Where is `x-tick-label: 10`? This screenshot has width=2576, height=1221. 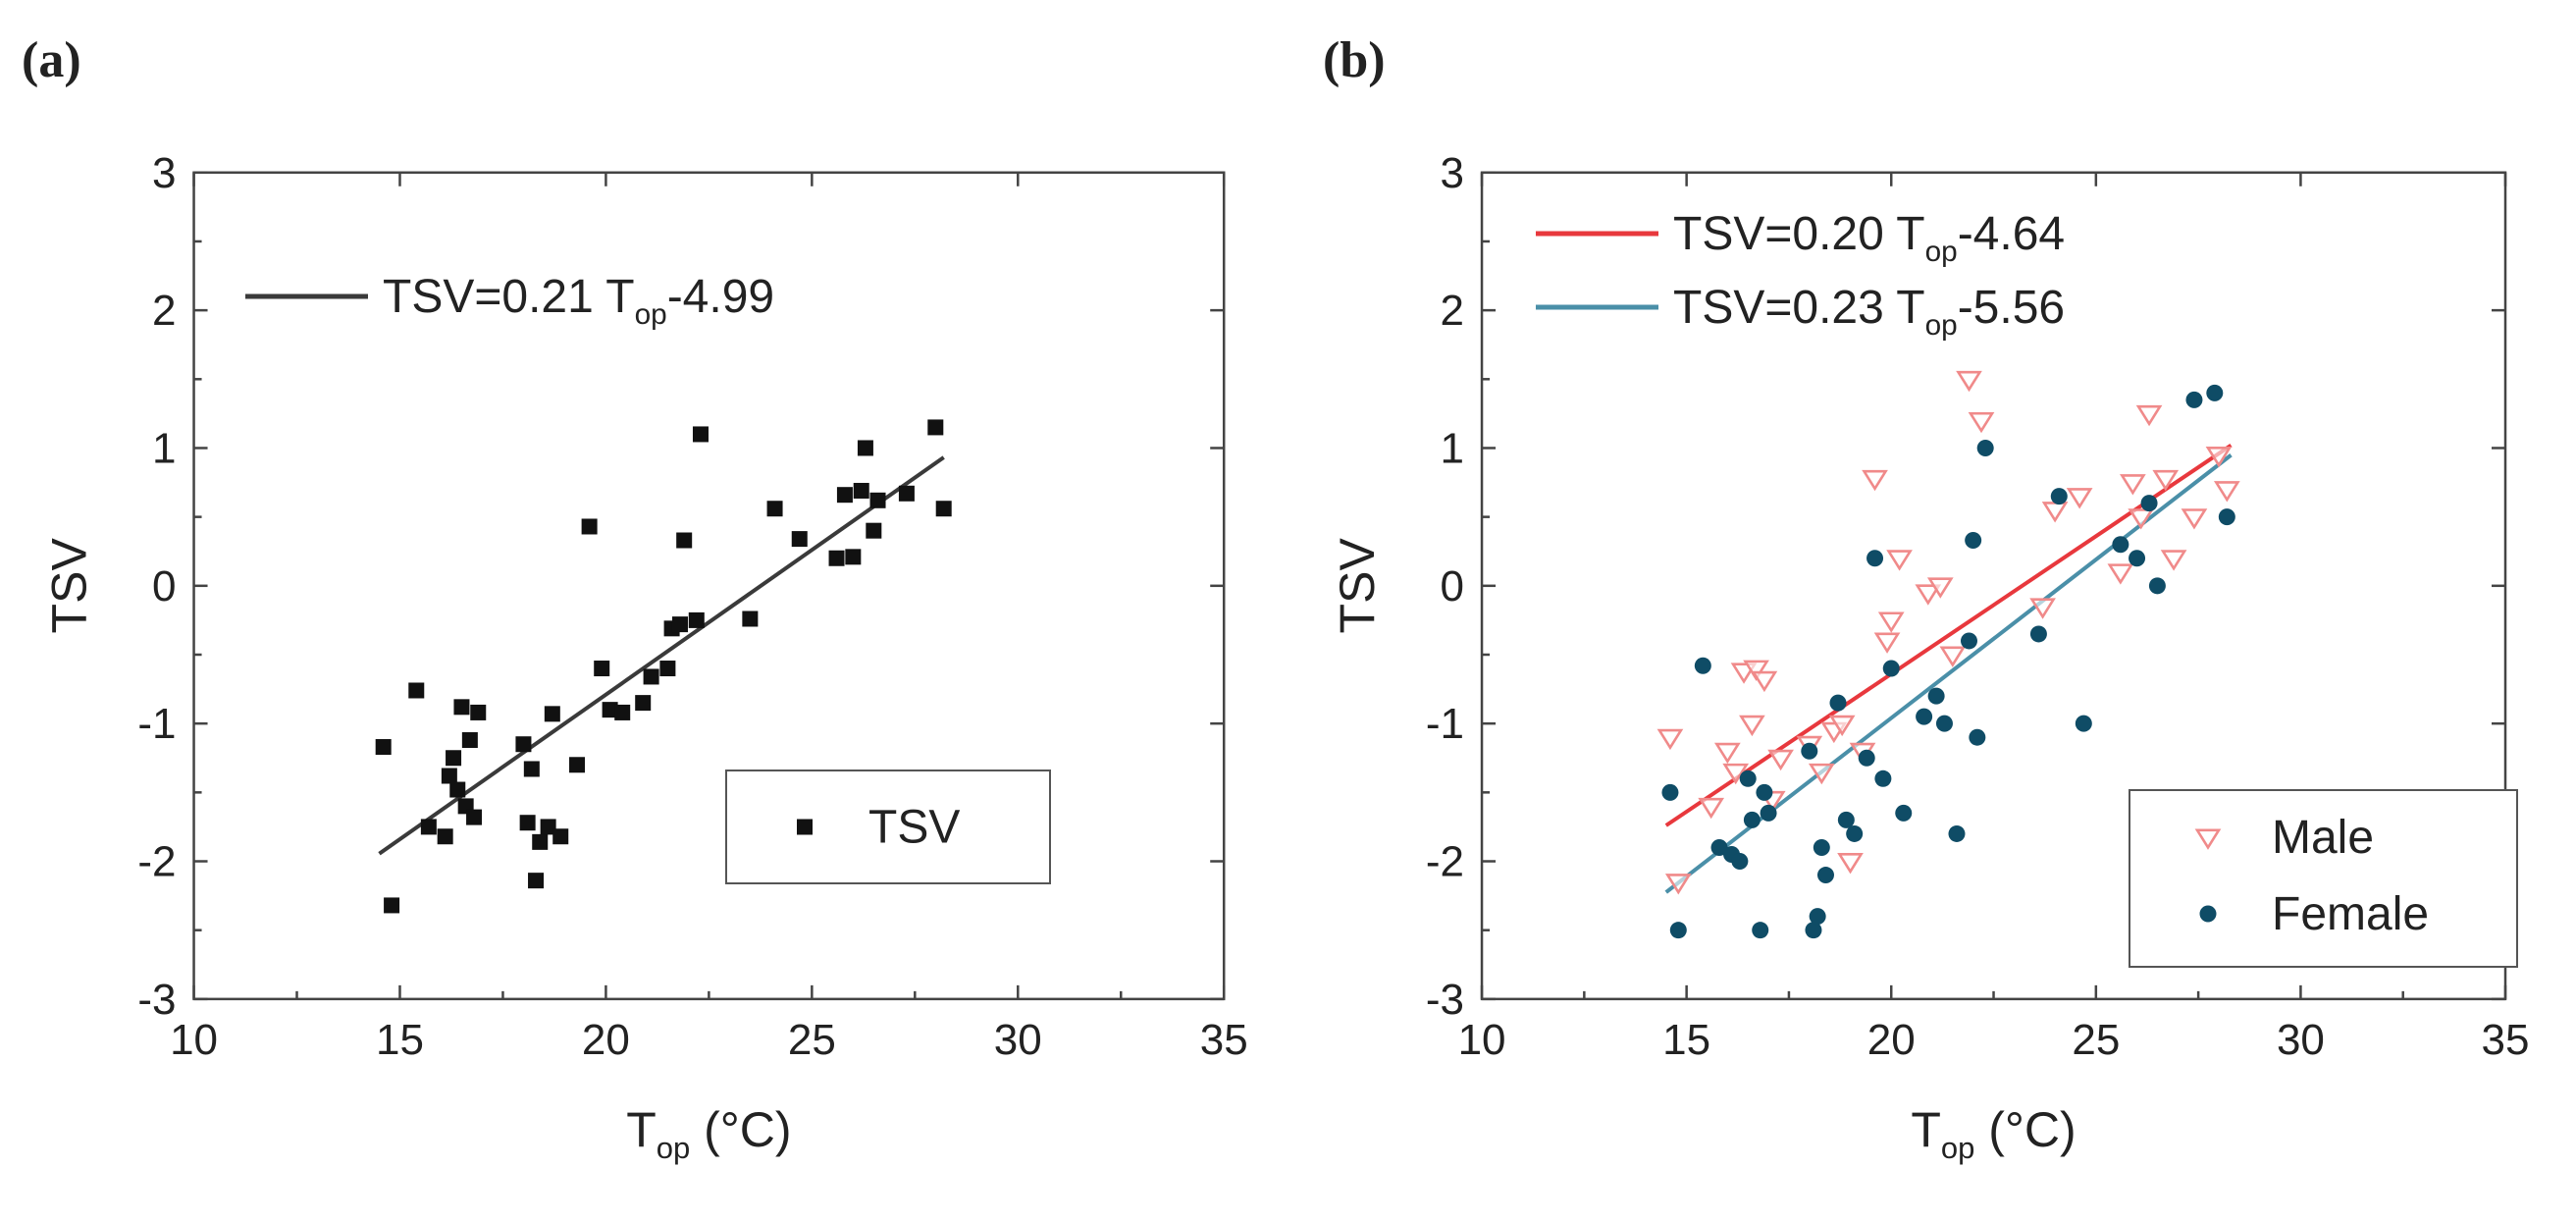 x-tick-label: 10 is located at coordinates (1482, 1040).